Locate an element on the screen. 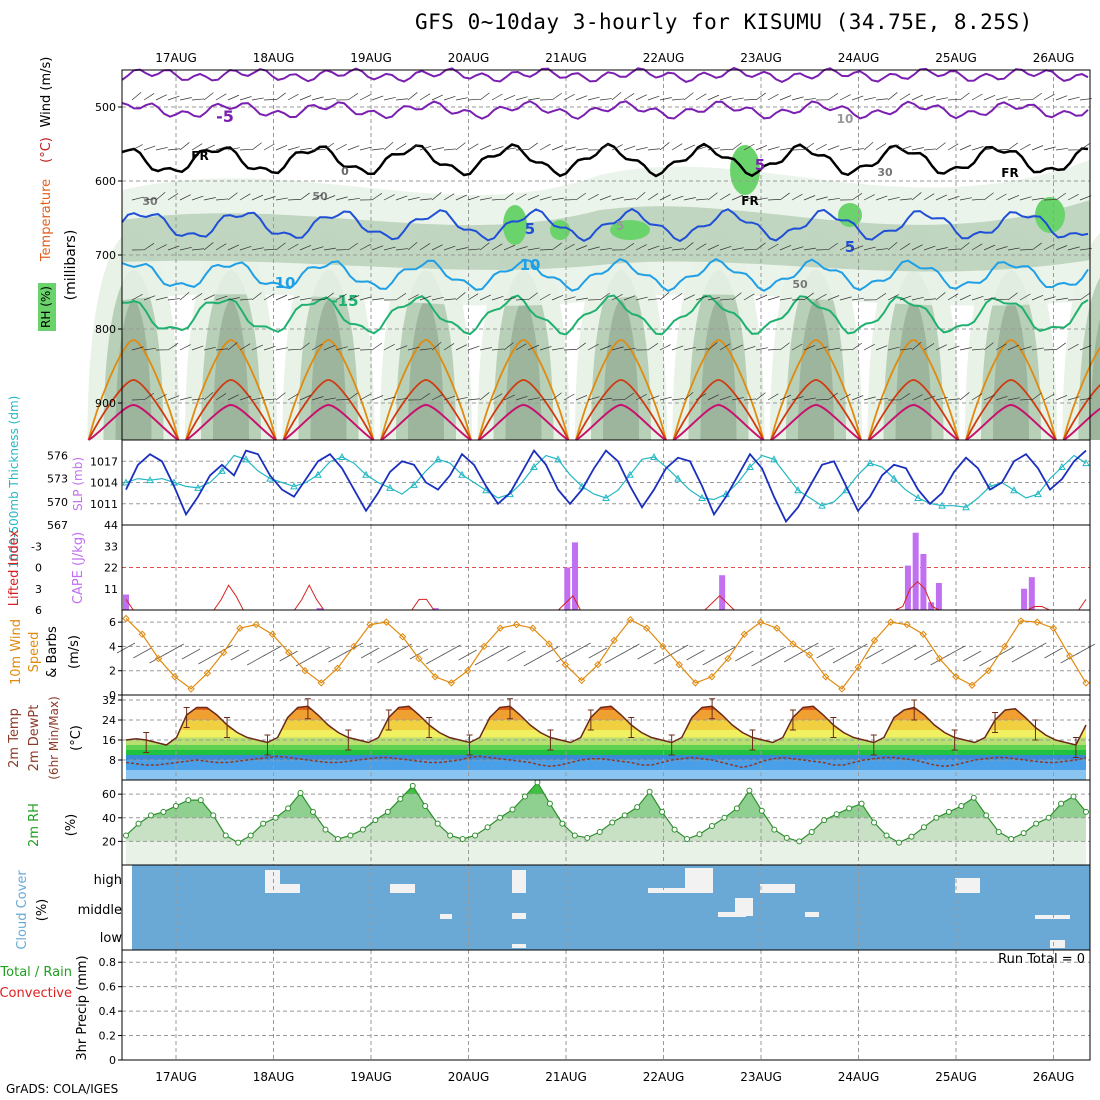 The width and height of the screenshot is (1100, 1100). axis-label: CAPE (J/kg) is located at coordinates (78, 568).